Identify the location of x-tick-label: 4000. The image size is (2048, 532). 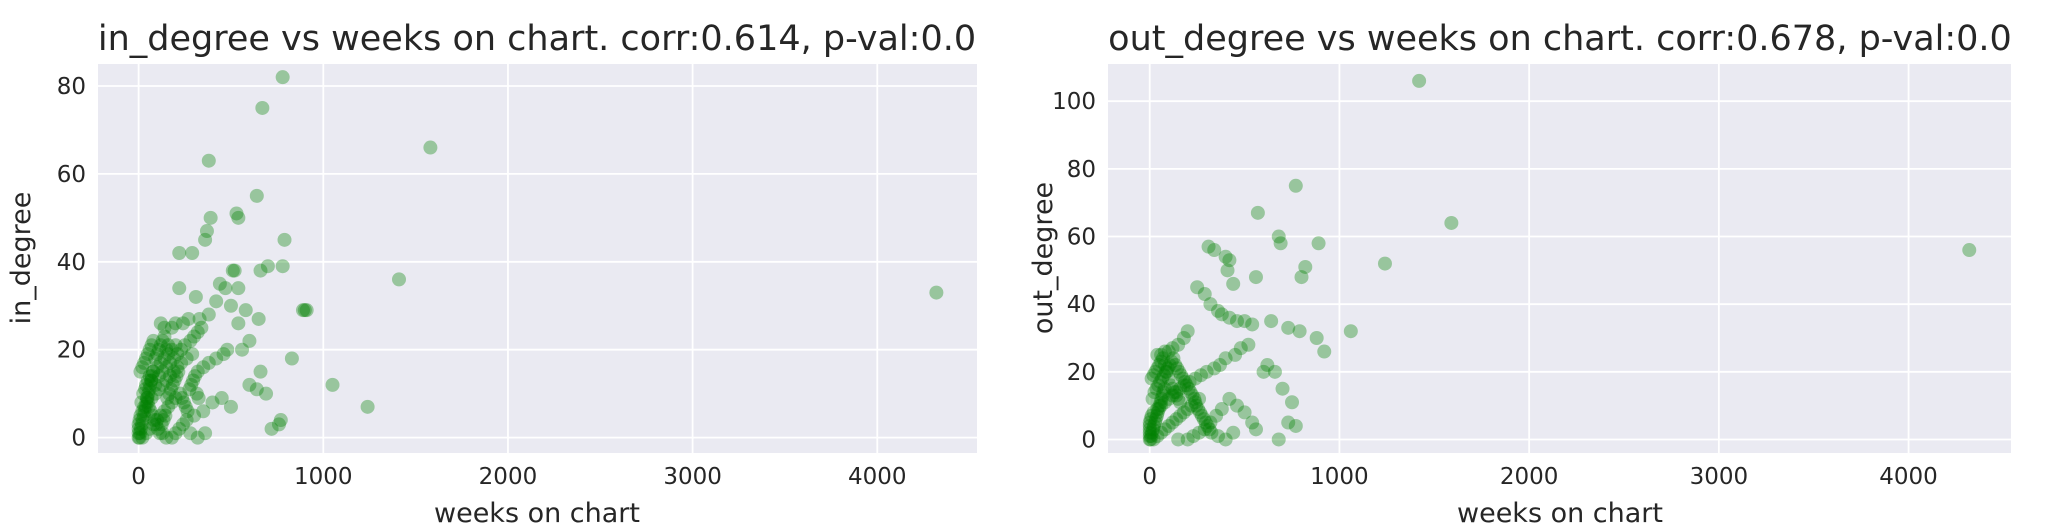
(1908, 477).